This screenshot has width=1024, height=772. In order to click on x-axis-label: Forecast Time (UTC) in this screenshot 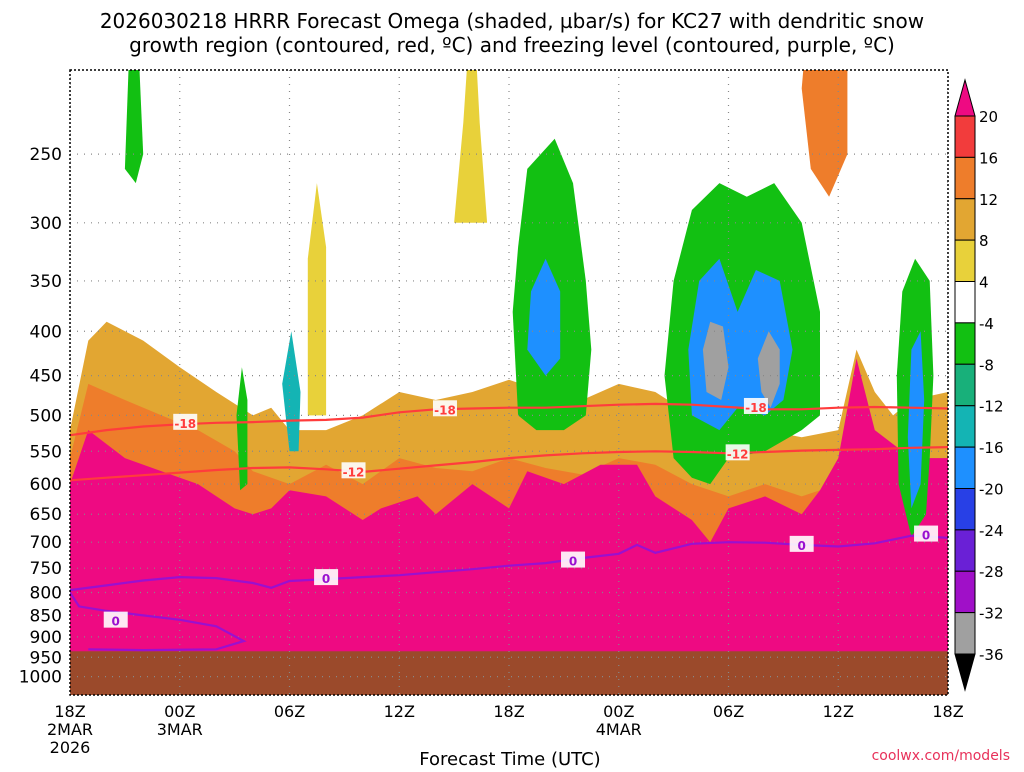, I will do `click(509, 758)`.